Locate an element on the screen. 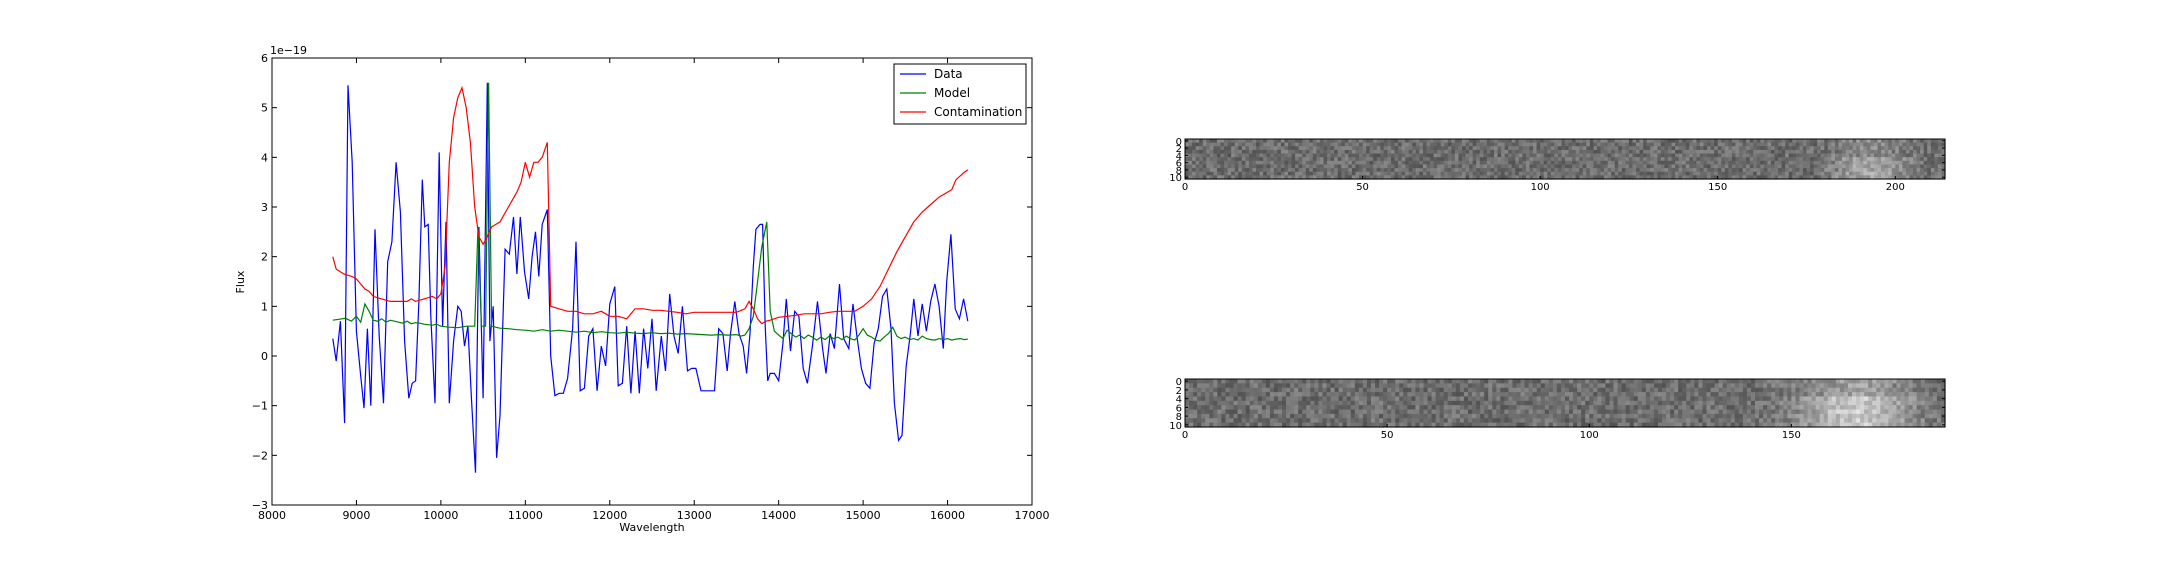 This screenshot has width=2160, height=576. image-frame is located at coordinates (1565, 403).